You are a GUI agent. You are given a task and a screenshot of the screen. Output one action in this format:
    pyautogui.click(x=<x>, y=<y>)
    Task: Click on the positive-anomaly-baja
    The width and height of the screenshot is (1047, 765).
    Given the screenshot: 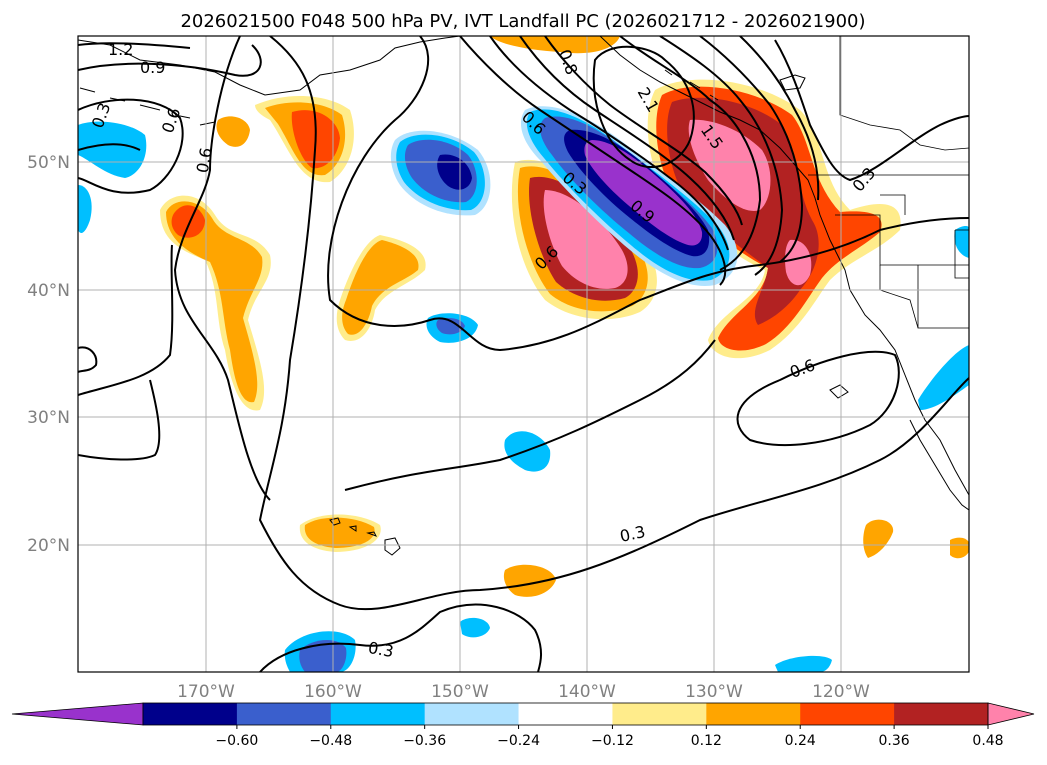 What is the action you would take?
    pyautogui.click(x=959, y=548)
    